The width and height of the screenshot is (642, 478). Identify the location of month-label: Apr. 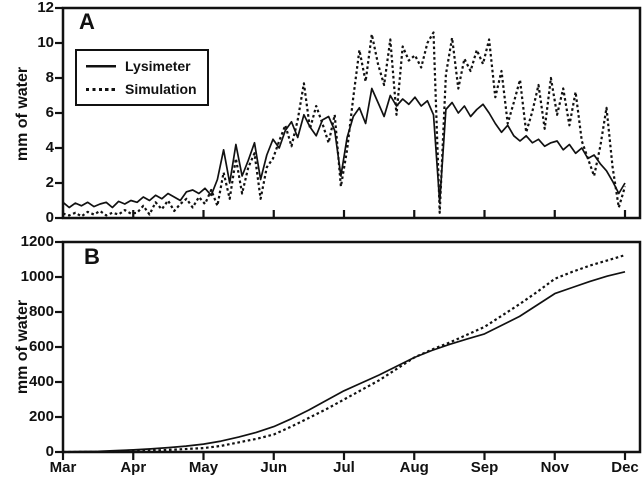
(133, 467).